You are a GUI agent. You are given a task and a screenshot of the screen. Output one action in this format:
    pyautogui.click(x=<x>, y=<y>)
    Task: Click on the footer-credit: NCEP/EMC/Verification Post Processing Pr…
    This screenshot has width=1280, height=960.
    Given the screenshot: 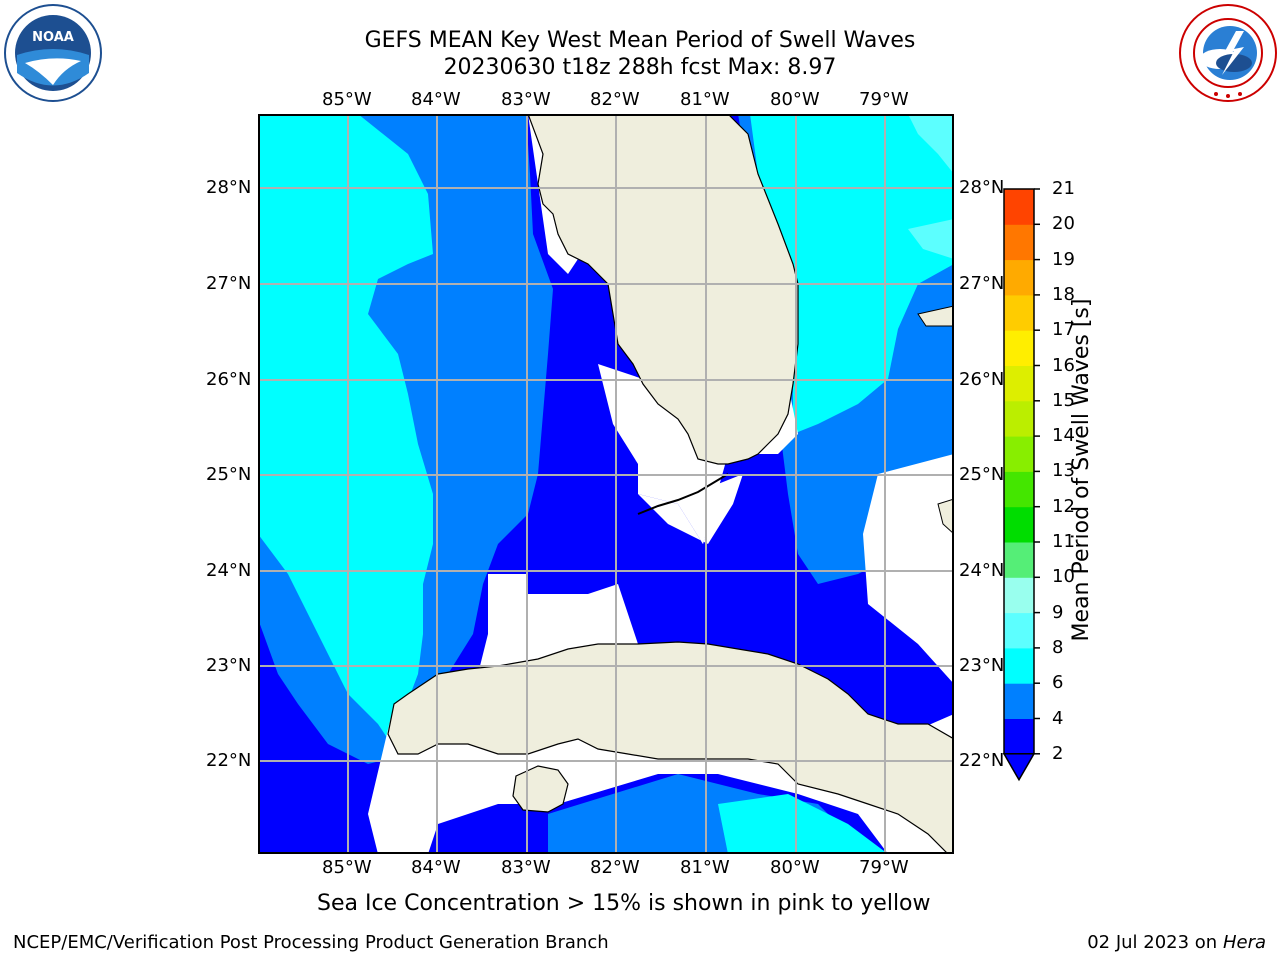 What is the action you would take?
    pyautogui.click(x=311, y=942)
    